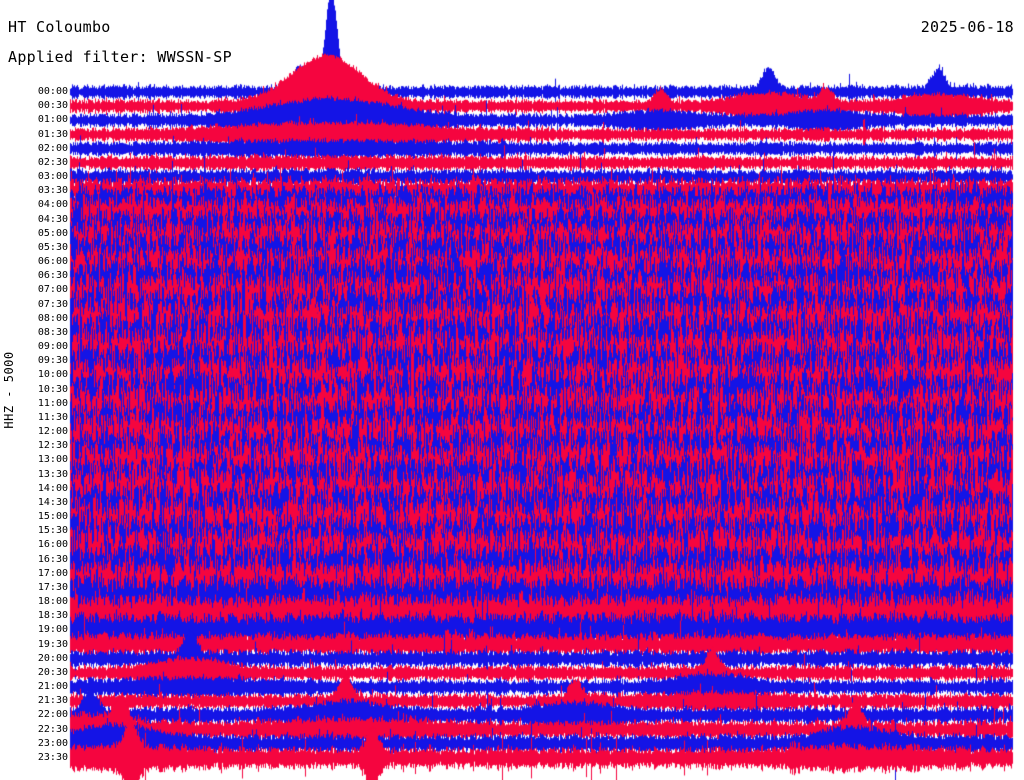 This screenshot has height=780, width=1024. What do you see at coordinates (52, 644) in the screenshot?
I see `time-axis-label: 19:30` at bounding box center [52, 644].